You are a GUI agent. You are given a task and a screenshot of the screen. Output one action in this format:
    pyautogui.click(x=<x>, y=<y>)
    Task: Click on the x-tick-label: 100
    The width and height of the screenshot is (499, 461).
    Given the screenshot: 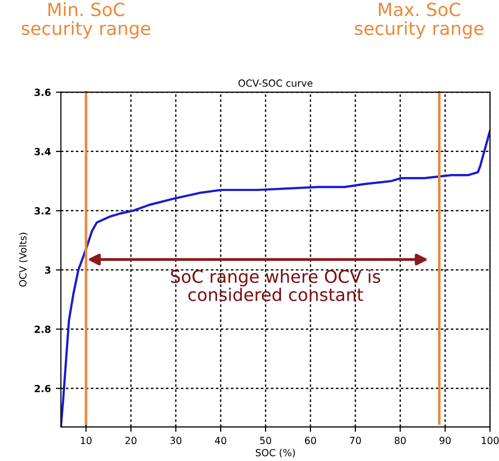 What is the action you would take?
    pyautogui.click(x=490, y=440)
    